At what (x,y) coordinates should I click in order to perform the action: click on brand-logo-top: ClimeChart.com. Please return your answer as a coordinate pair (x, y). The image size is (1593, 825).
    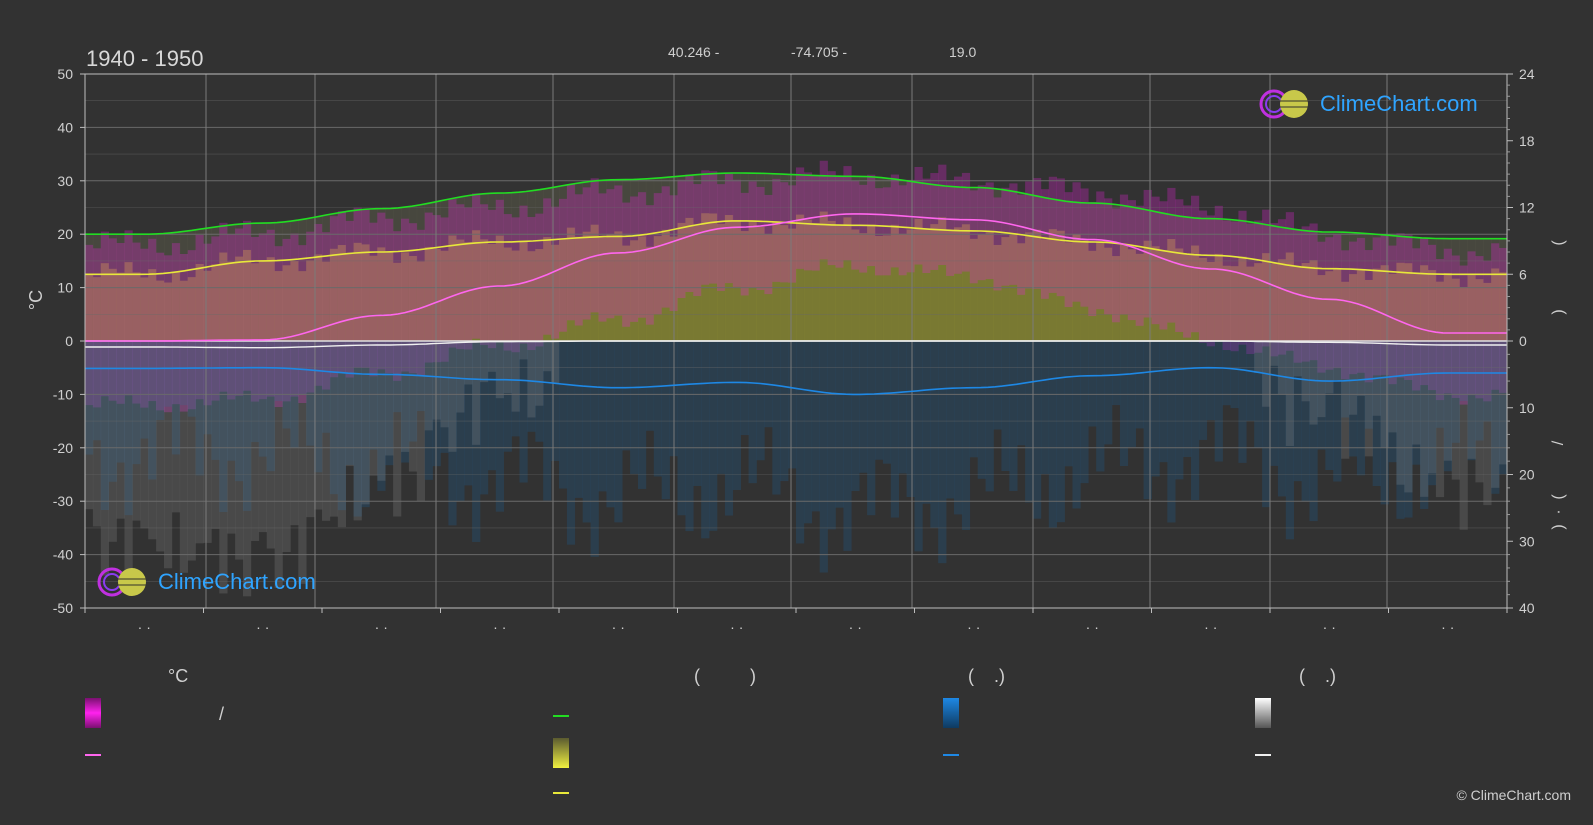
    Looking at the image, I should click on (1368, 104).